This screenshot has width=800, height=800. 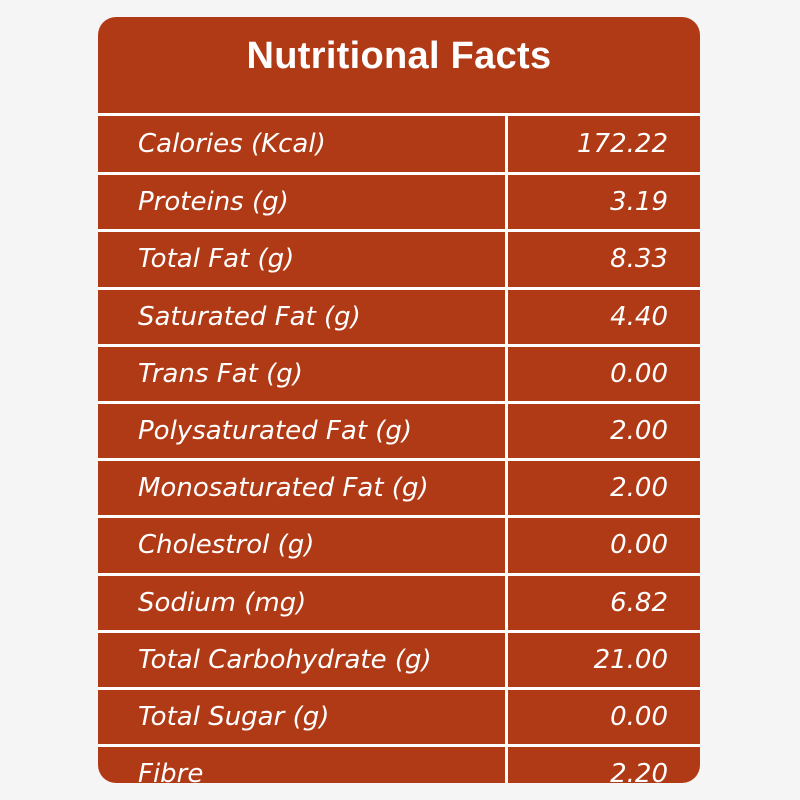 I want to click on table-row: Total Fat (g) 8.33, so click(x=399, y=257).